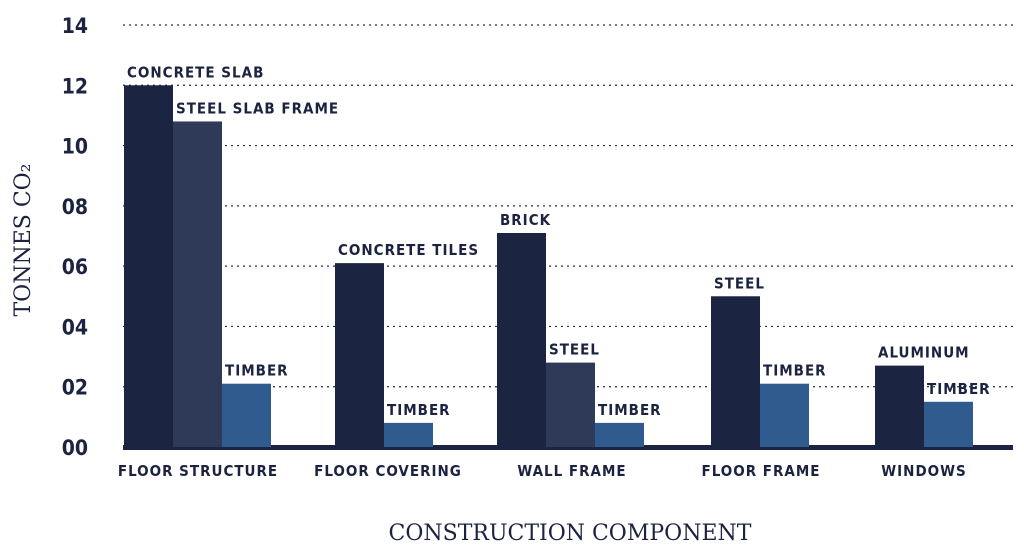 This screenshot has width=1024, height=553. Describe the element at coordinates (75, 327) in the screenshot. I see `y-tick-label: 04` at that location.